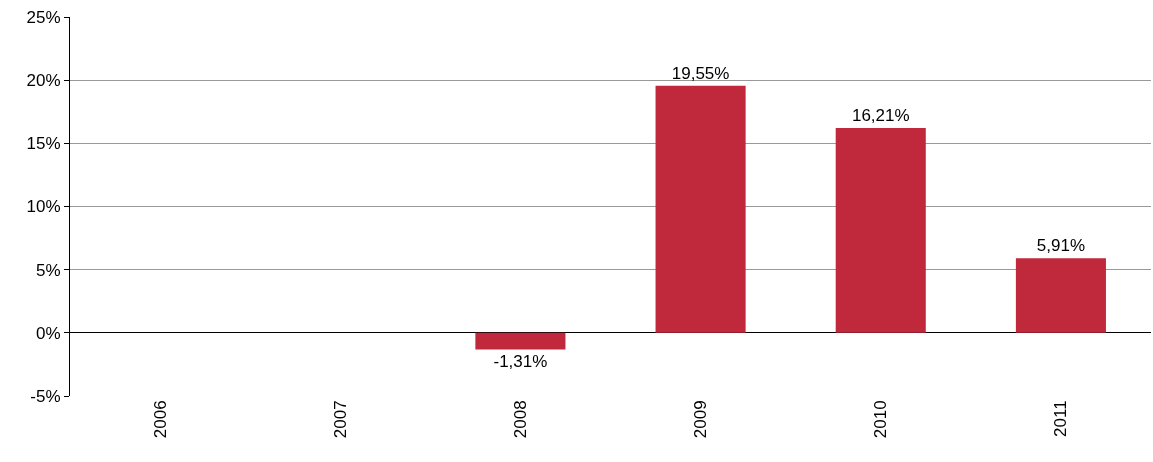  Describe the element at coordinates (45, 396) in the screenshot. I see `y-tick-label: -5%` at that location.